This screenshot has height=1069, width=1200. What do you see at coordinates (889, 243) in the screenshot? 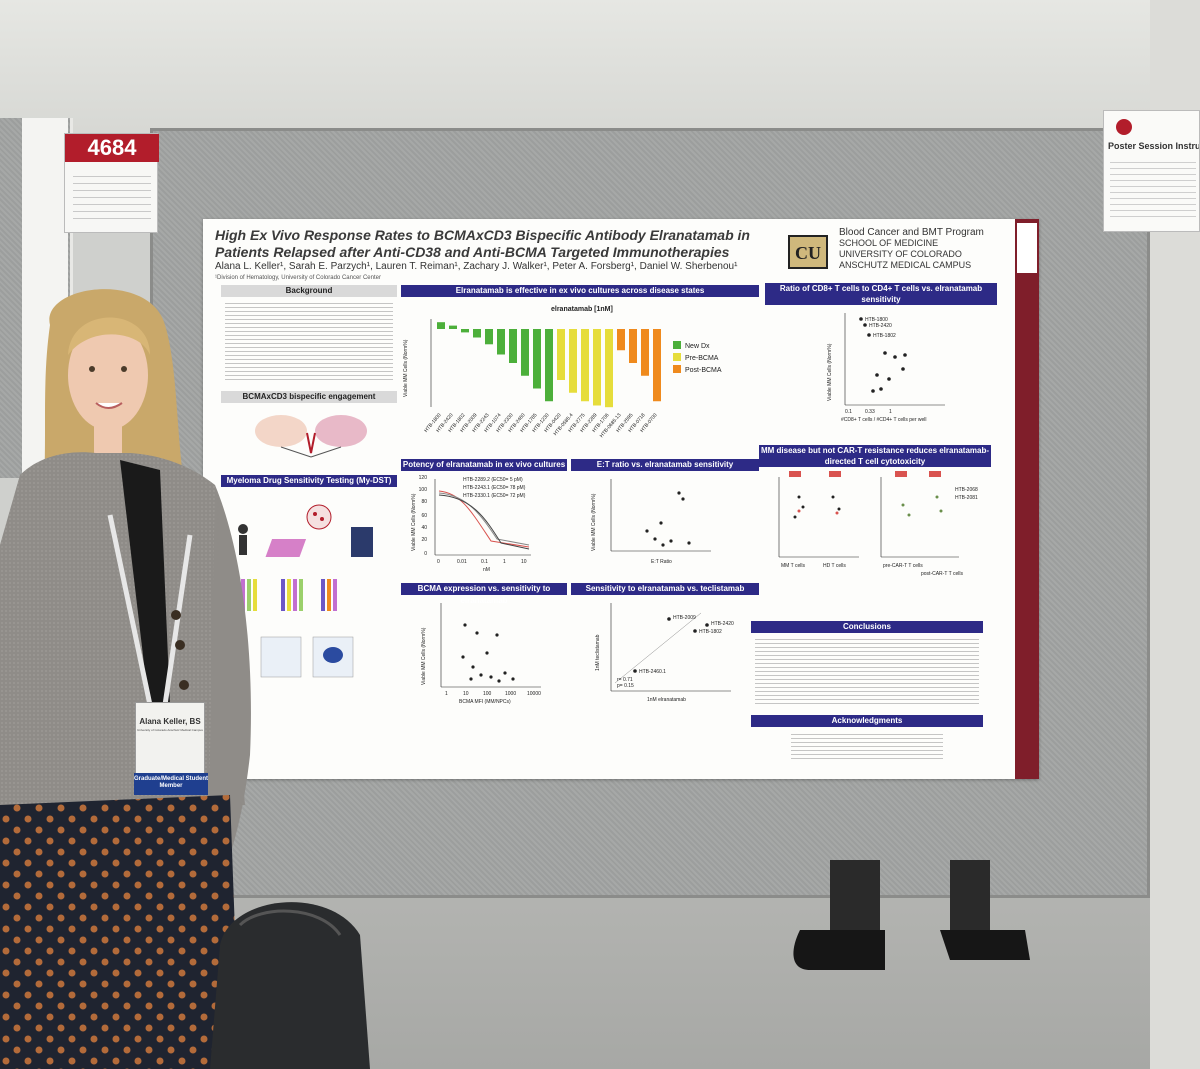
I see `program-line-2: SCHOOL OF MEDICINE` at bounding box center [889, 243].